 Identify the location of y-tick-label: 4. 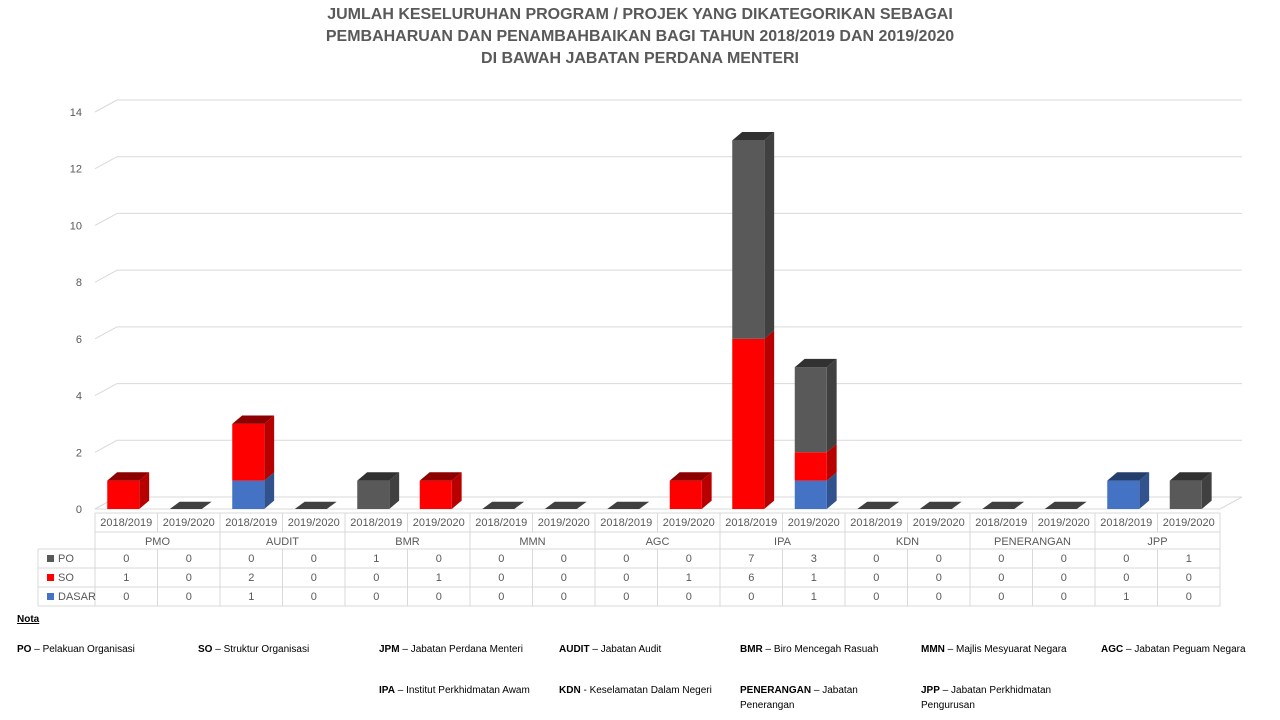
(79, 397).